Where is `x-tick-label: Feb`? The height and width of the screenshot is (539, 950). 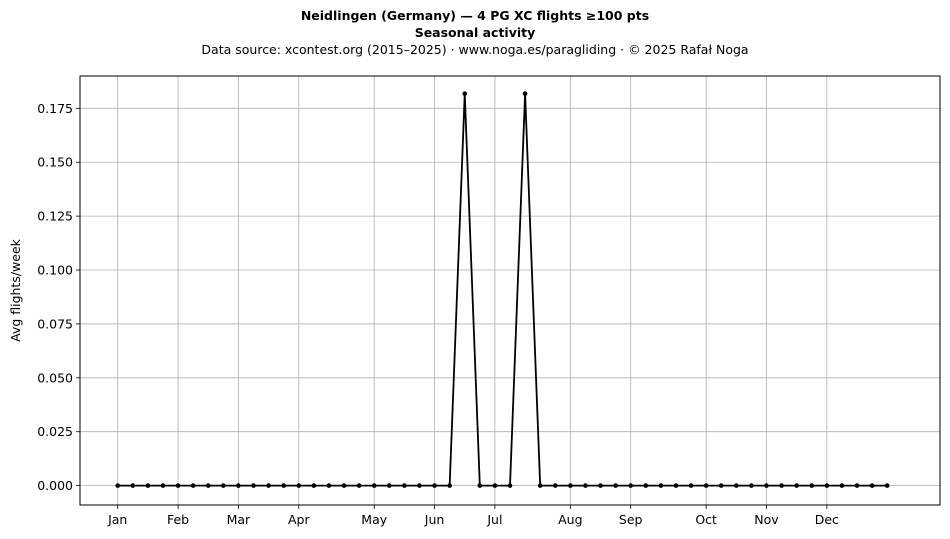 x-tick-label: Feb is located at coordinates (178, 519).